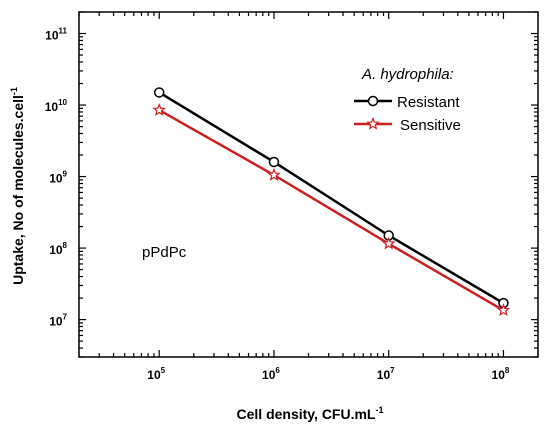 This screenshot has height=431, width=550. What do you see at coordinates (163, 370) in the screenshot?
I see `x-tick-label-exp: 5` at bounding box center [163, 370].